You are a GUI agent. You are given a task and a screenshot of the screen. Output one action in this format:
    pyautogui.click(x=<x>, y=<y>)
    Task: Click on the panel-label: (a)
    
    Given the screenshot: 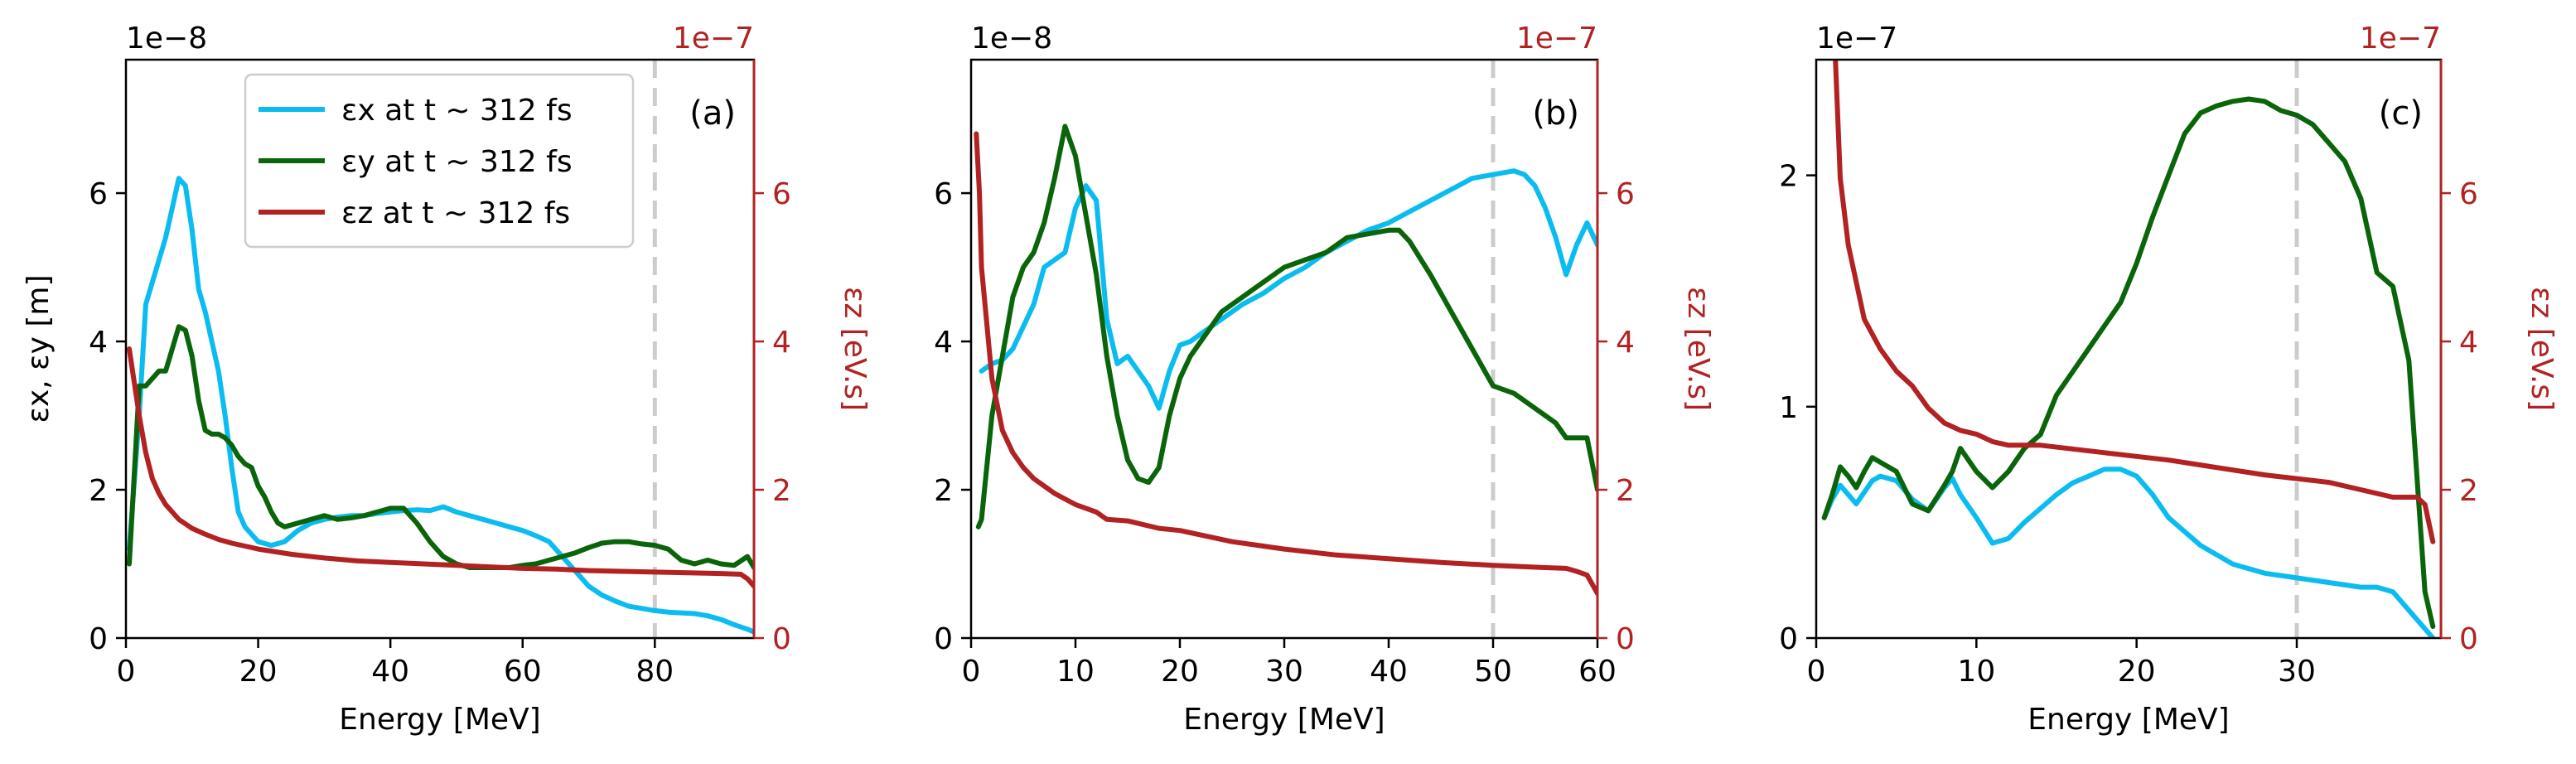 What is the action you would take?
    pyautogui.click(x=712, y=113)
    